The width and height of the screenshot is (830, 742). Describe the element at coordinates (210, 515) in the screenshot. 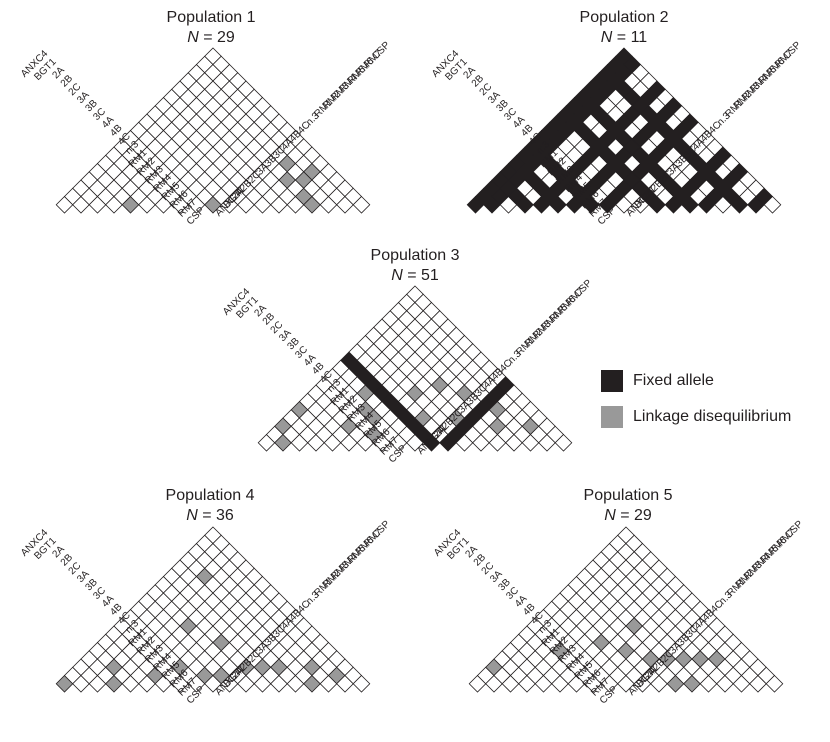

I see `population-4-n: N = 36` at that location.